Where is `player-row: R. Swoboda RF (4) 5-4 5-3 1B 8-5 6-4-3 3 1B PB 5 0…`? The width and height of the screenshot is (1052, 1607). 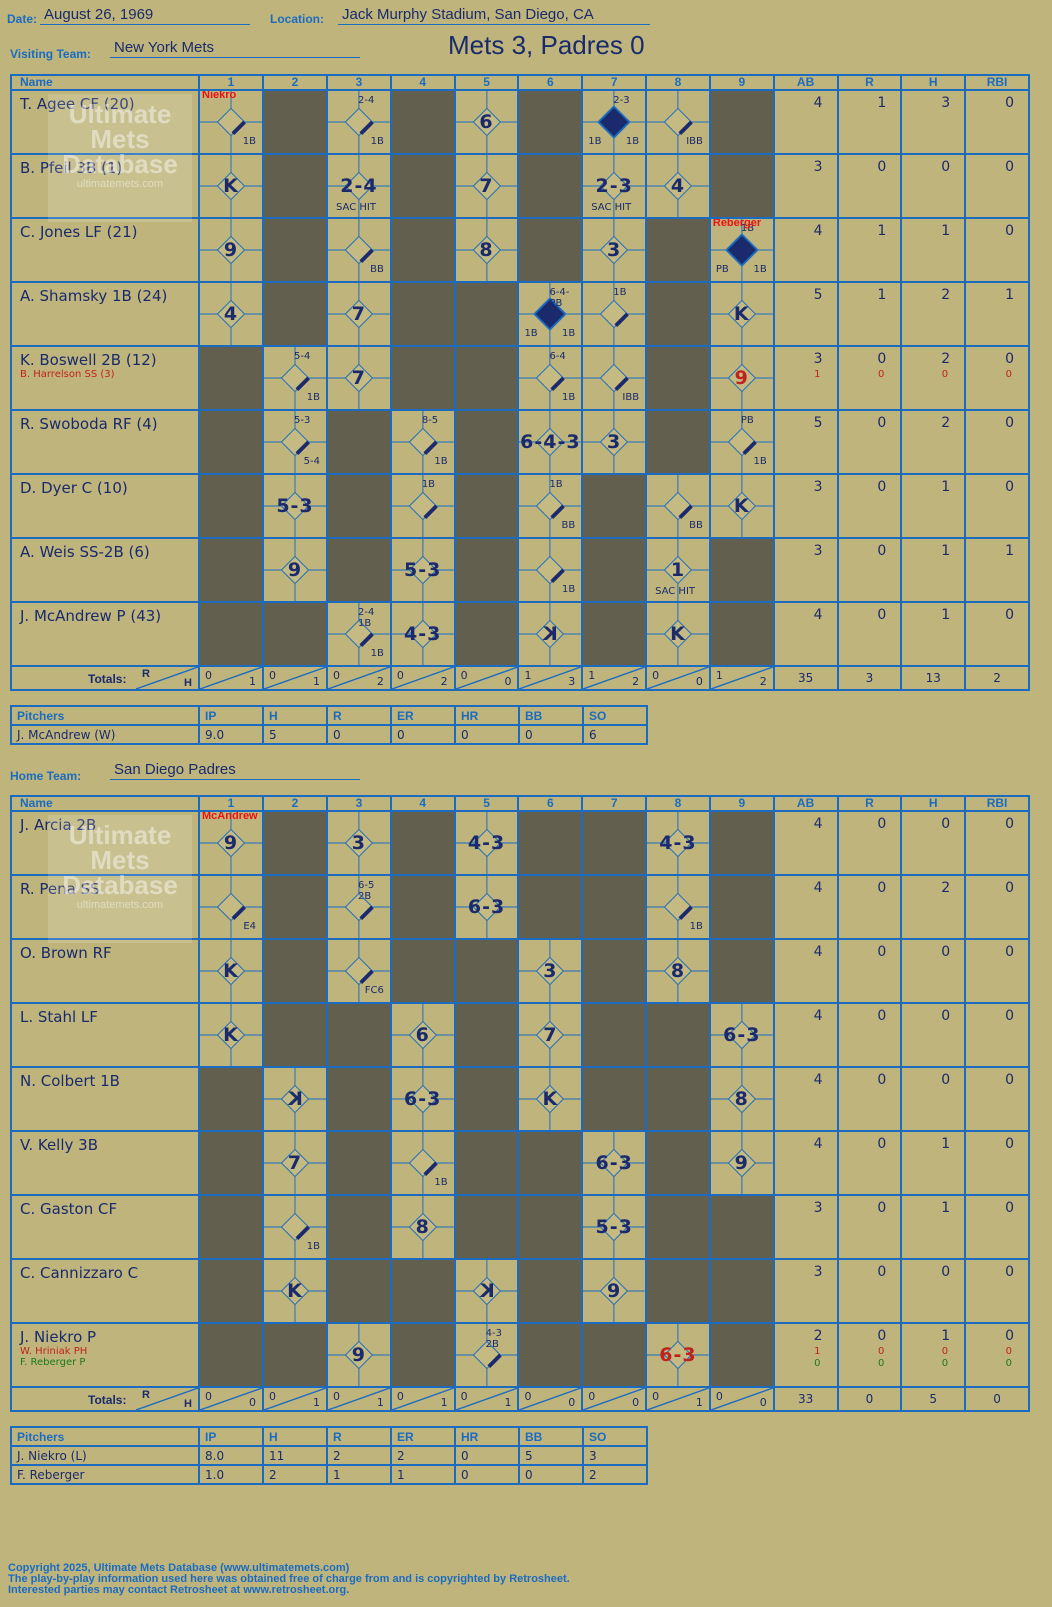 player-row: R. Swoboda RF (4) 5-4 5-3 1B 8-5 6-4-3 3 1B PB 5 0… is located at coordinates (520, 442).